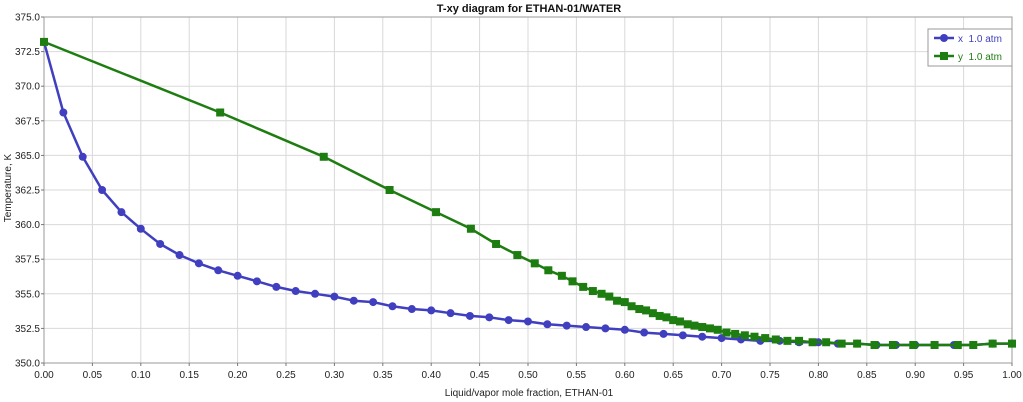 This screenshot has width=1023, height=402. What do you see at coordinates (27, 364) in the screenshot?
I see `y-tick-label: 350.0` at bounding box center [27, 364].